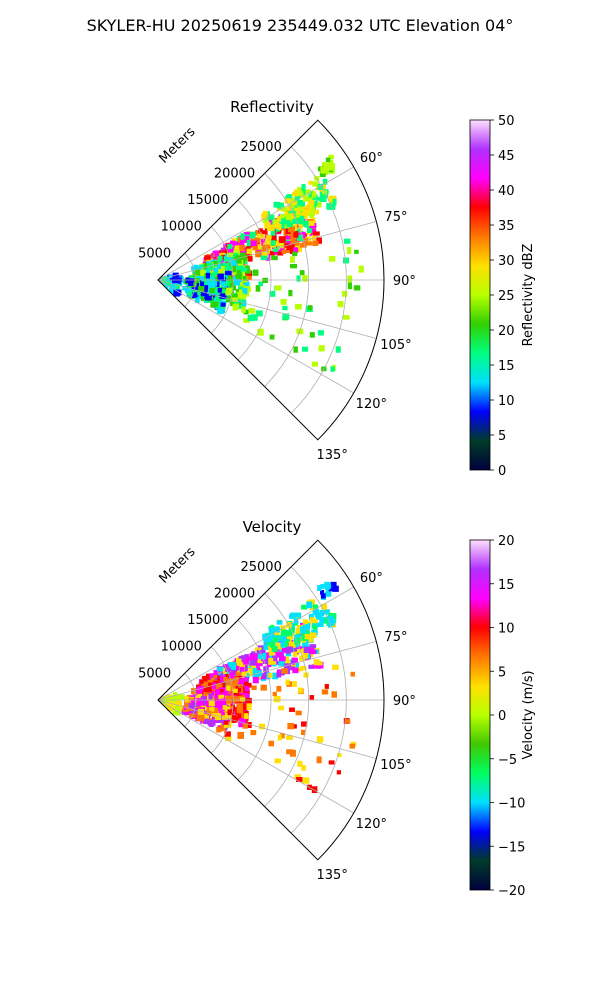 Image resolution: width=600 pixels, height=1000 pixels. What do you see at coordinates (506, 191) in the screenshot?
I see `colorbar-tick-label: 40` at bounding box center [506, 191].